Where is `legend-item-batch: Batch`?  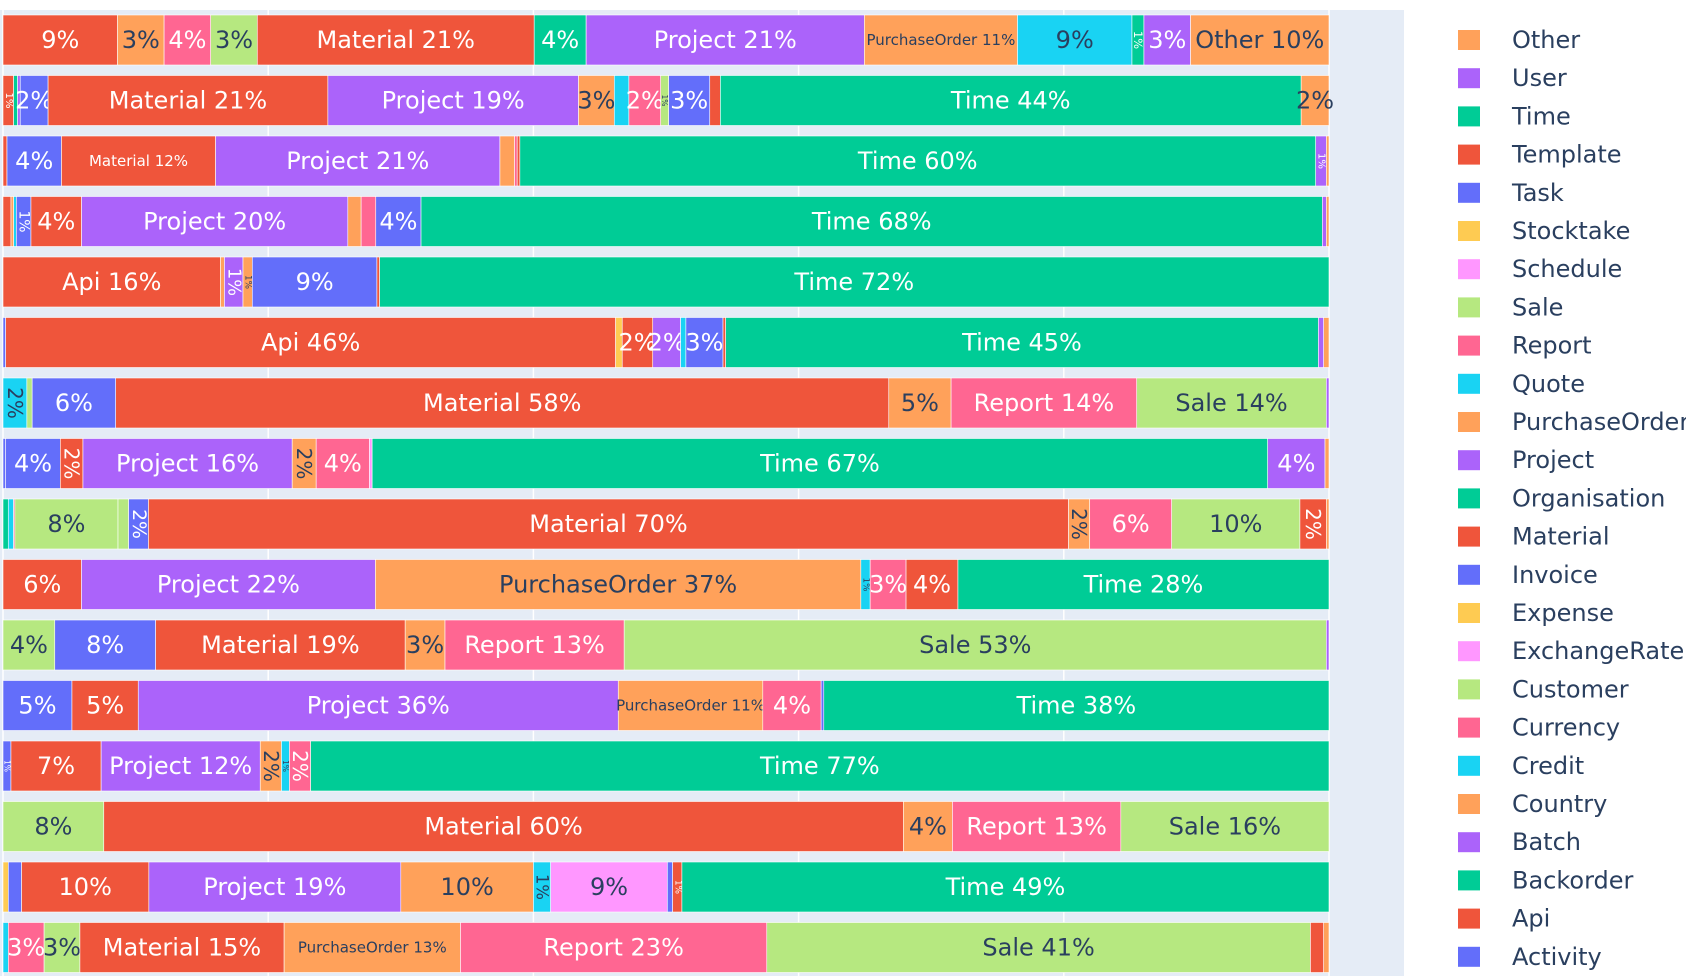
legend-item-batch: Batch is located at coordinates (1519, 842).